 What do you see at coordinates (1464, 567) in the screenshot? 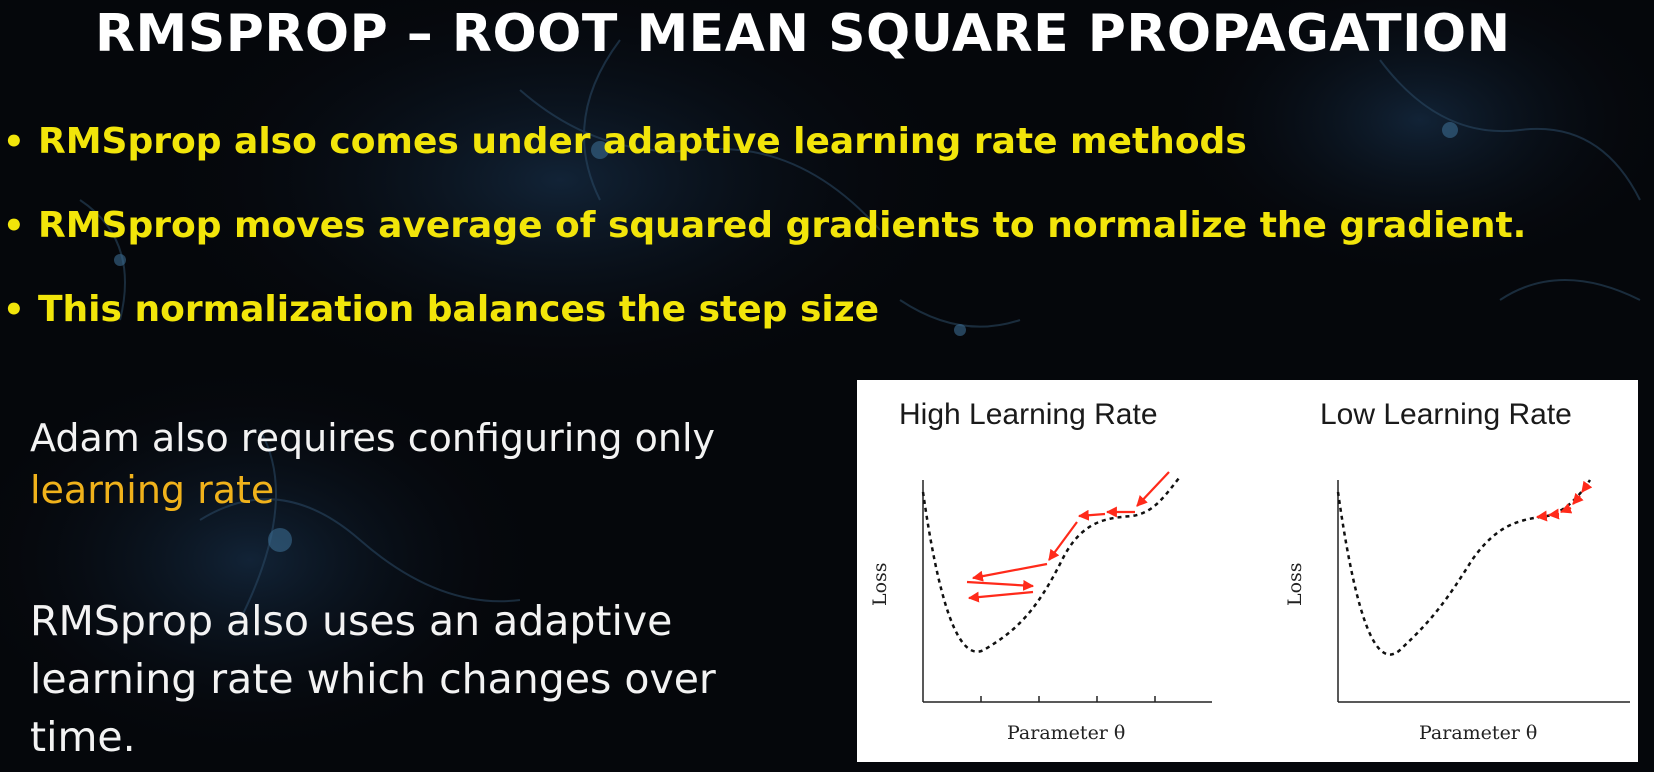
I see `panel-low-loss-curve` at bounding box center [1464, 567].